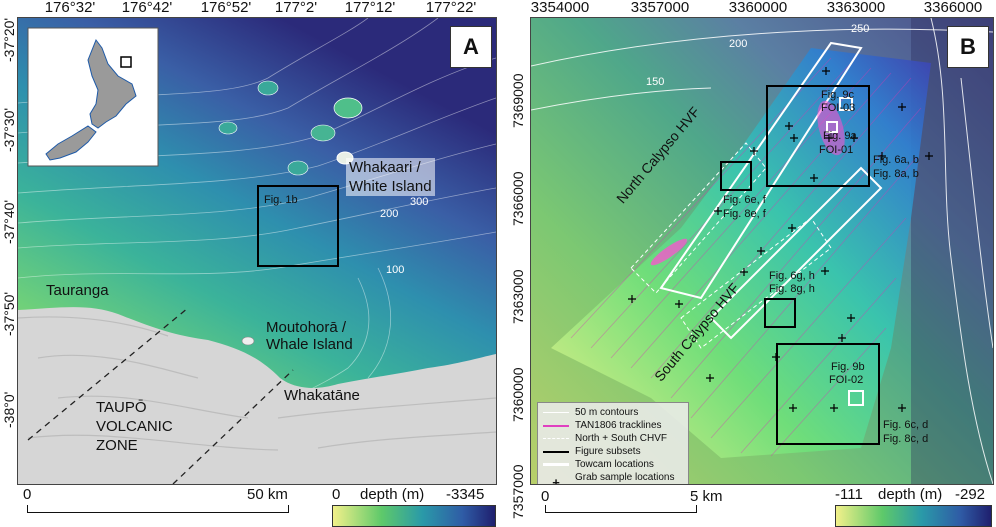 Image resolution: width=996 pixels, height=527 pixels. I want to click on tvz-label: TAUPŌ VOLCANIC ZONE, so click(134, 426).